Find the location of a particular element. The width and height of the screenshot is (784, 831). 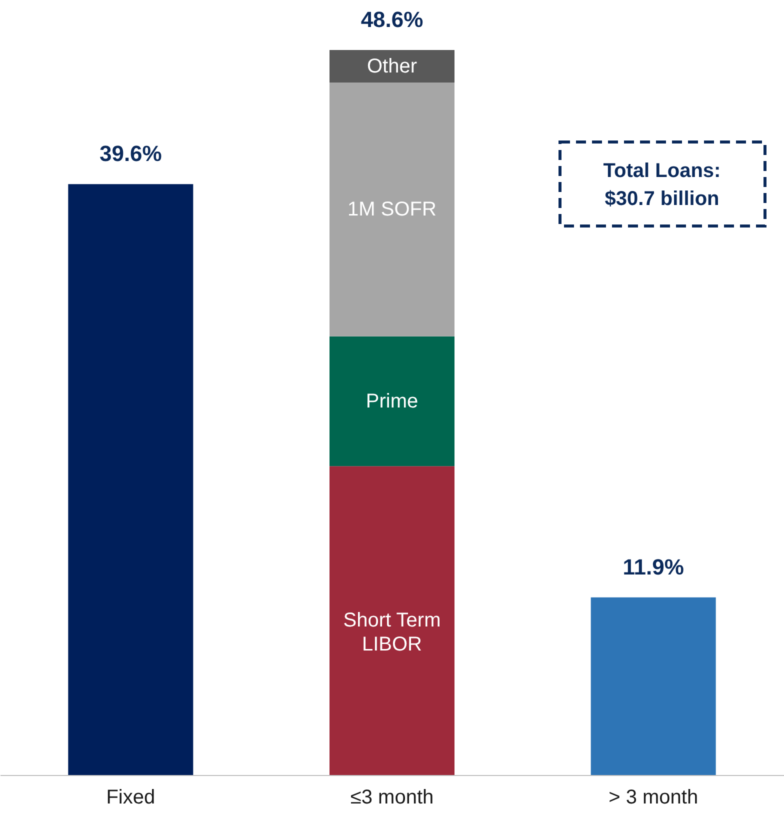

series-label: 1M SOFR is located at coordinates (392, 209).